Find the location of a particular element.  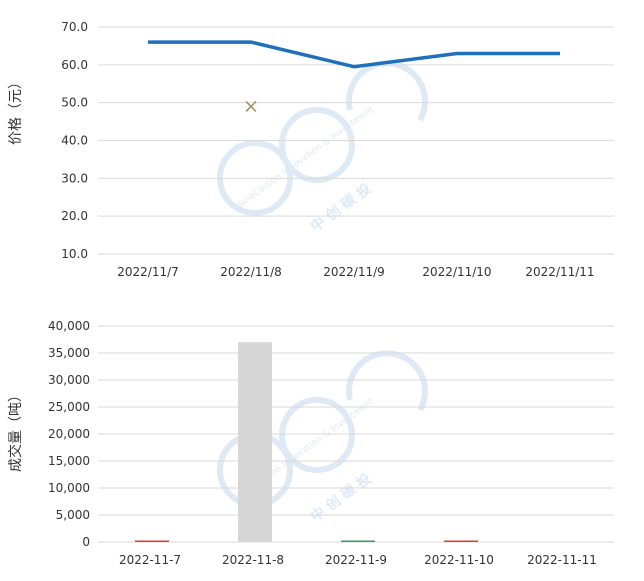

volume-y-tick: 40,000 is located at coordinates (69, 326).